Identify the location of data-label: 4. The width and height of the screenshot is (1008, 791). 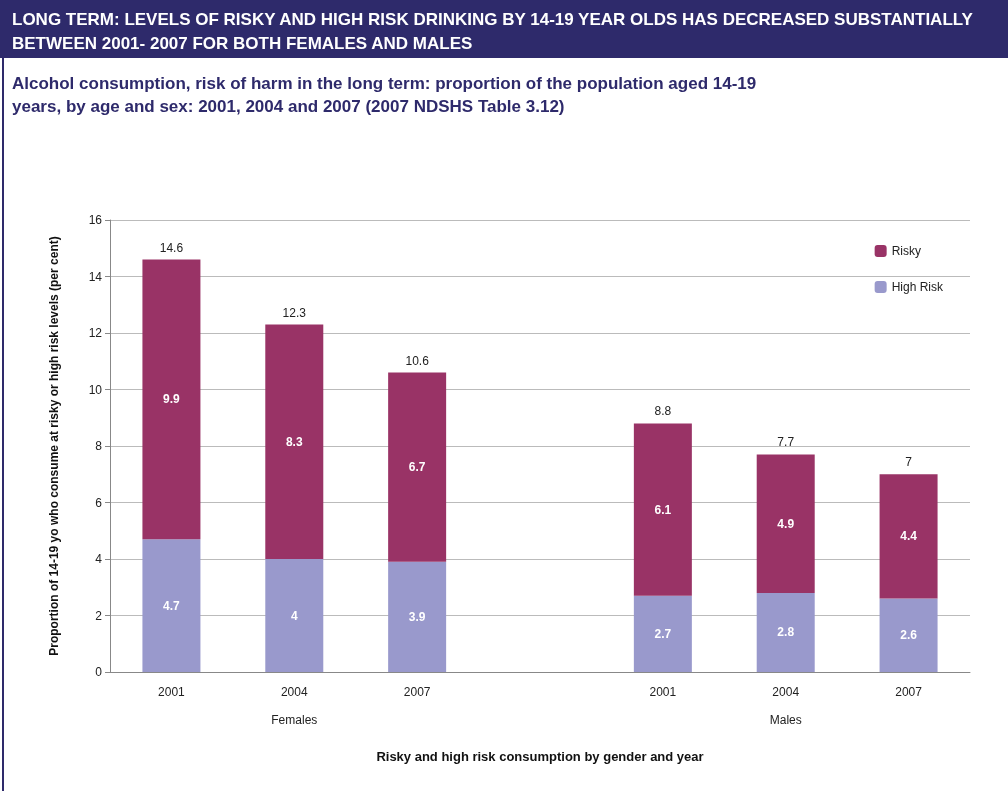
(294, 615).